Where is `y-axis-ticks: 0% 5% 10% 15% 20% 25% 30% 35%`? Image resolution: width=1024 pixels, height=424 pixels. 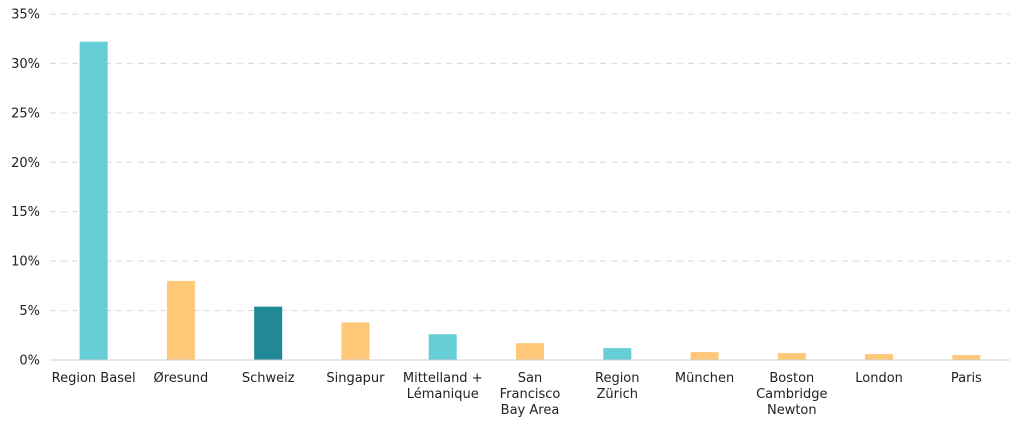
y-axis-ticks: 0% 5% 10% 15% 20% 25% 30% 35% is located at coordinates (25, 188).